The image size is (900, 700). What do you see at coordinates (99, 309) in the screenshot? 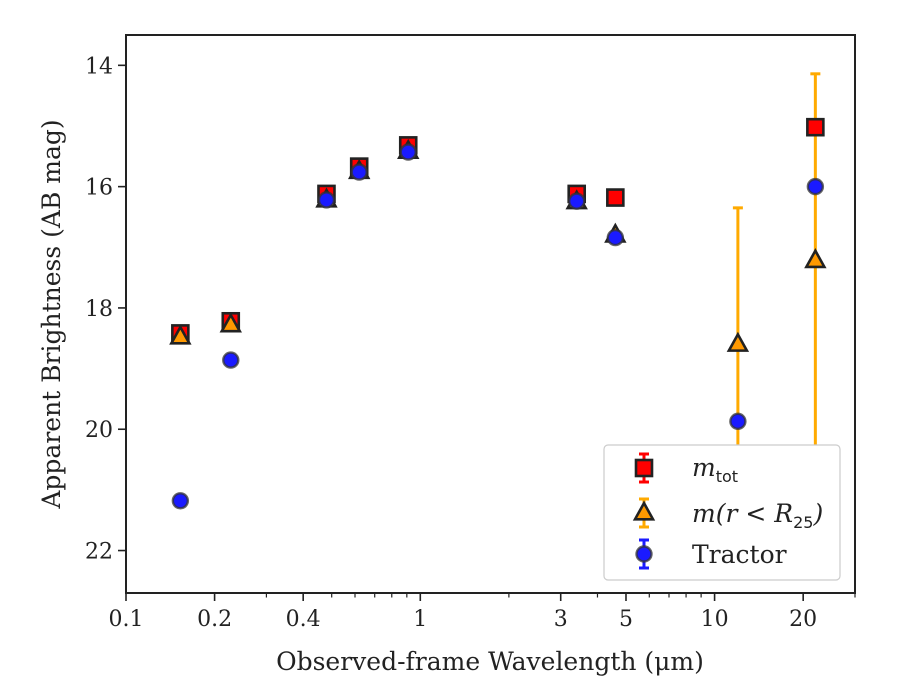
I see `y-tick-label-2: 18` at bounding box center [99, 309].